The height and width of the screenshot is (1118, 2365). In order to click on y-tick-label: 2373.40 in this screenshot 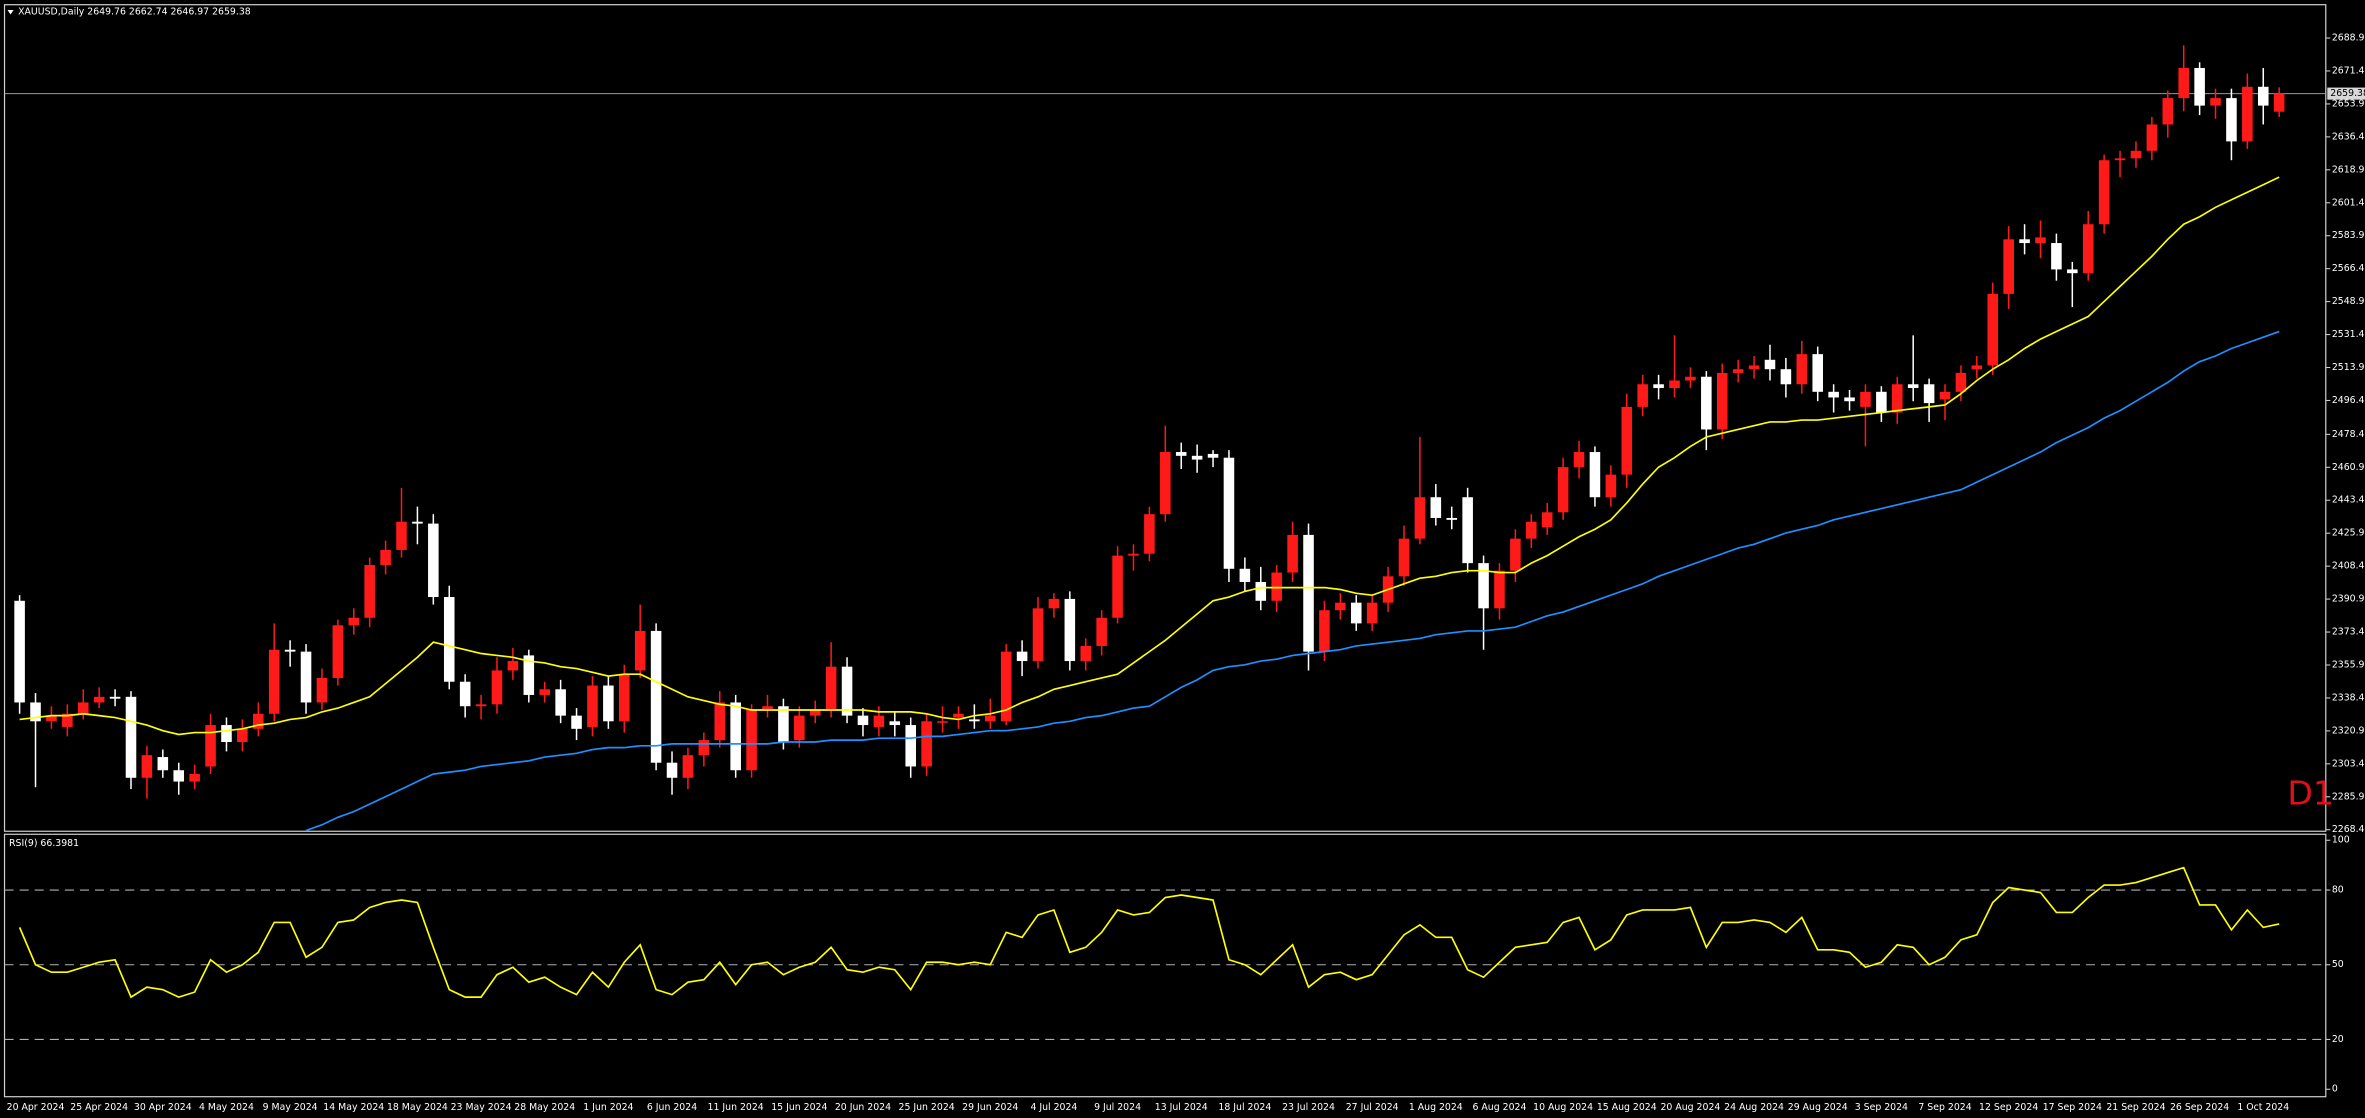, I will do `click(2348, 632)`.